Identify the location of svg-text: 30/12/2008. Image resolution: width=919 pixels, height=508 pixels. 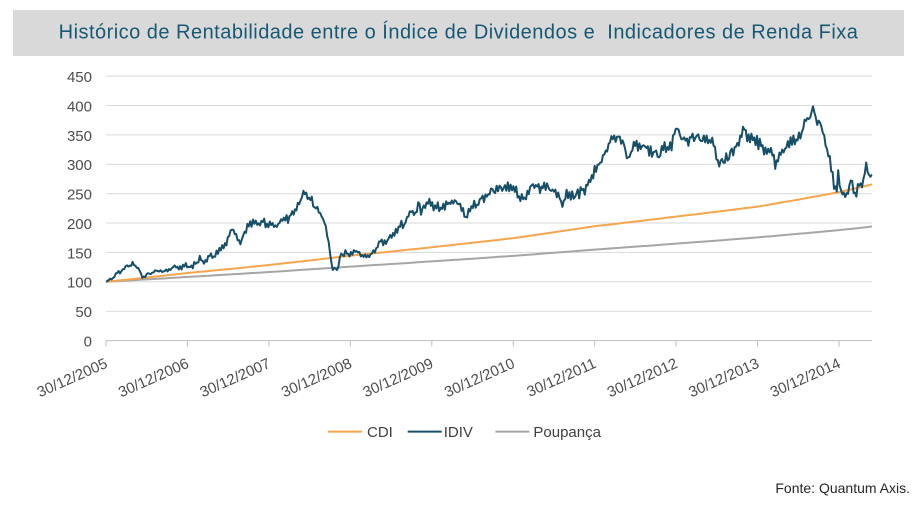
(317, 378).